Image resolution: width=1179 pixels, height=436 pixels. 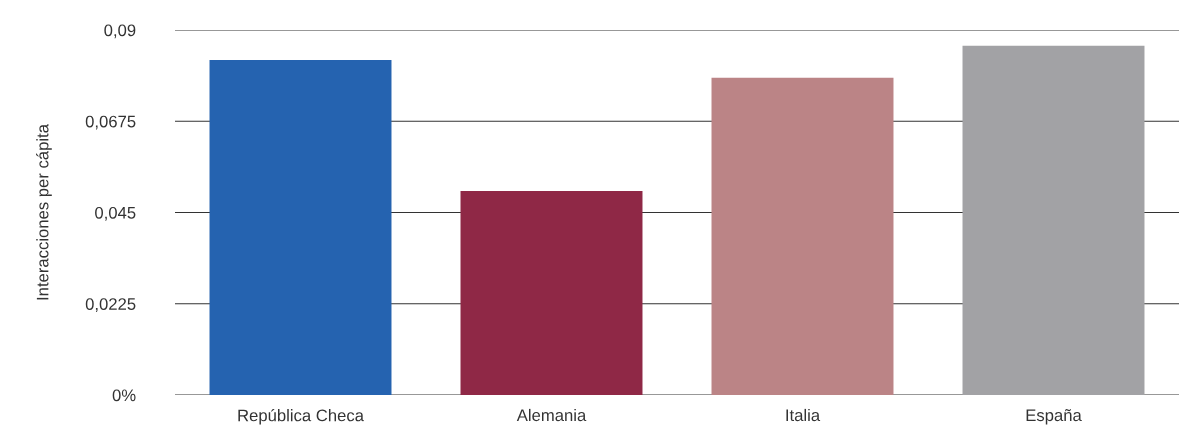 What do you see at coordinates (124, 395) in the screenshot?
I see `y-tick-label: 0%` at bounding box center [124, 395].